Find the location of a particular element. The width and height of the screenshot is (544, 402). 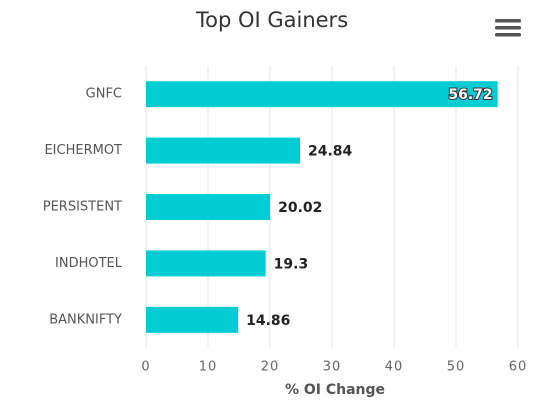

y-tick-label: PERSISTENT is located at coordinates (82, 207).